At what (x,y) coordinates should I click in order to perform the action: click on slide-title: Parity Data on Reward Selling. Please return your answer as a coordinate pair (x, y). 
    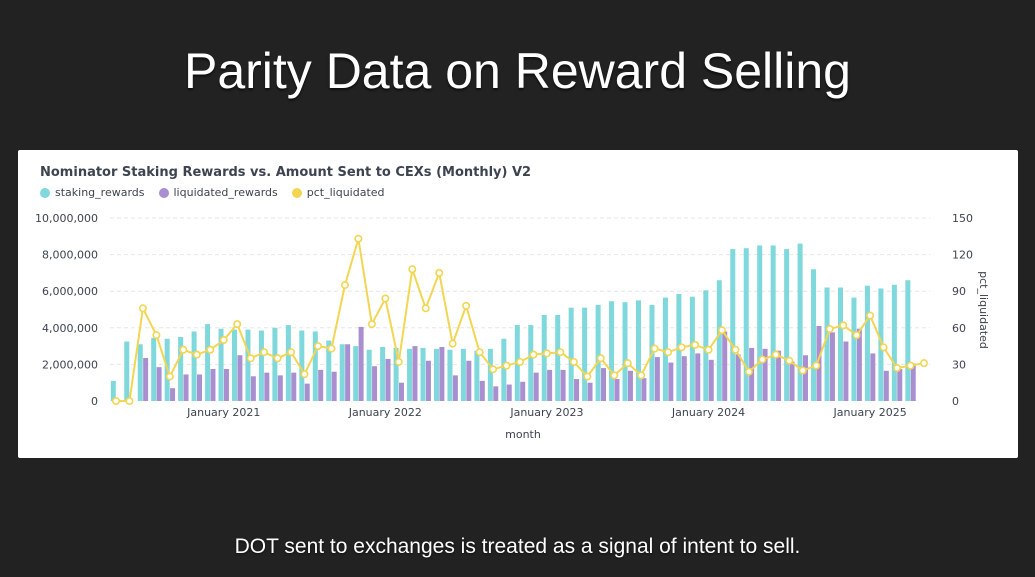
    Looking at the image, I should click on (517, 71).